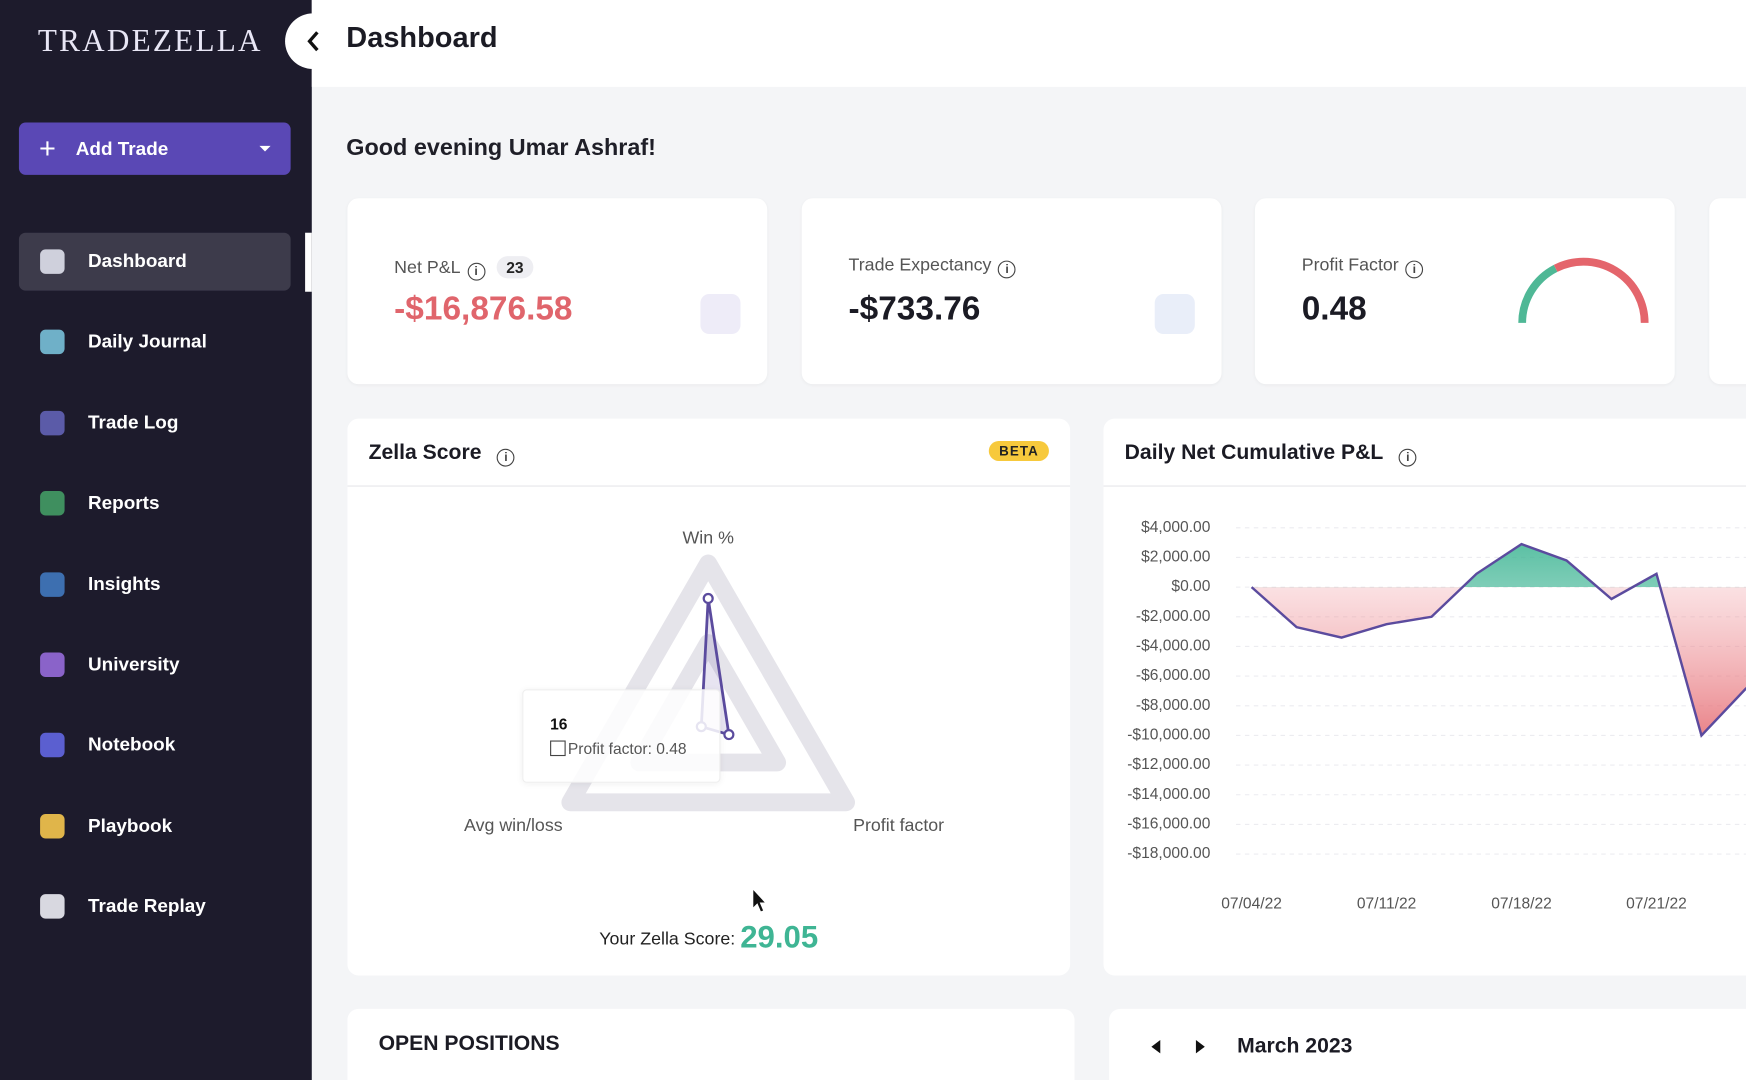 Image resolution: width=1746 pixels, height=1080 pixels. I want to click on gauge-green, so click(1538, 294).